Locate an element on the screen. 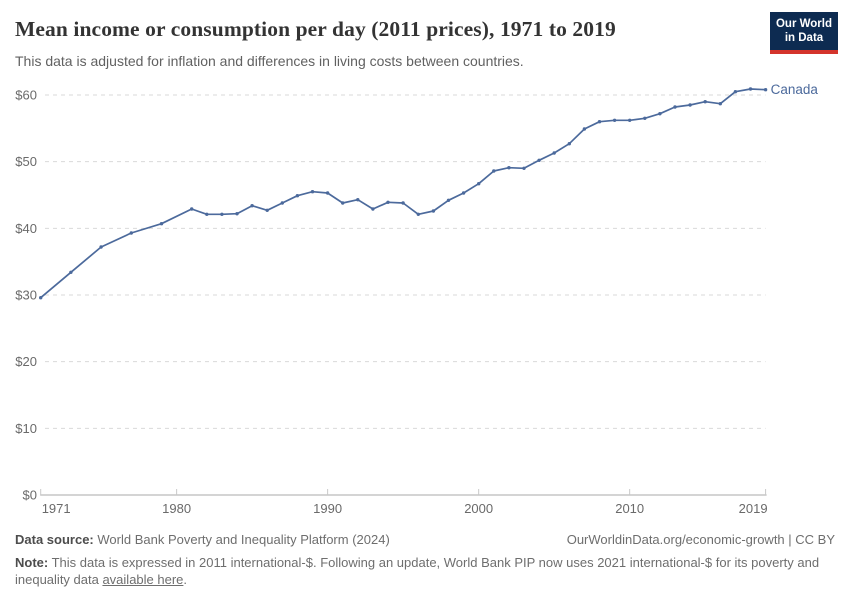 The image size is (850, 600). data-source-label: Data source: is located at coordinates (54, 539).